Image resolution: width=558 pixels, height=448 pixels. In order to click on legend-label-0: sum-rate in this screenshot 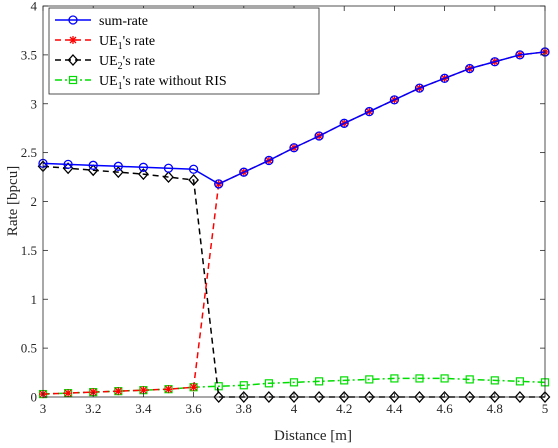, I will do `click(123, 21)`.